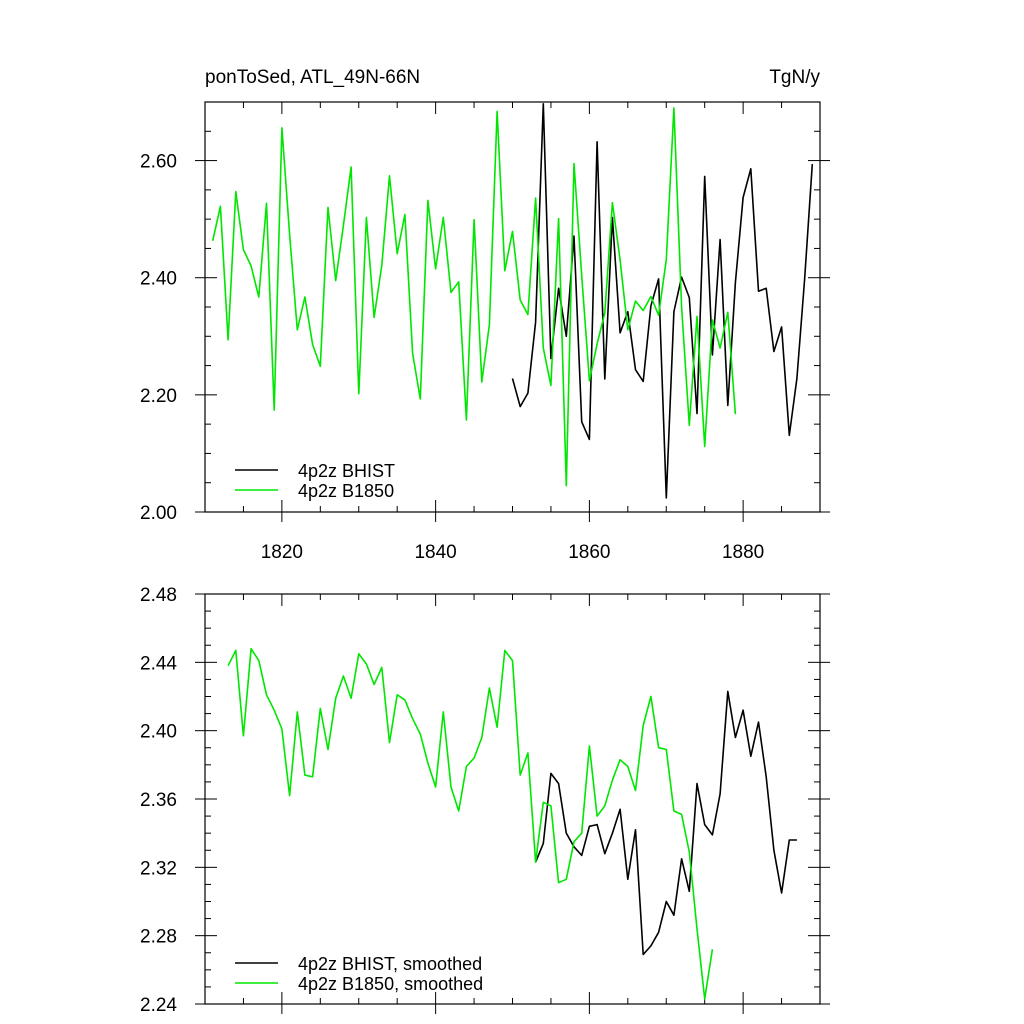  I want to click on legend-label: 4p2z BHIST, so click(346, 471).